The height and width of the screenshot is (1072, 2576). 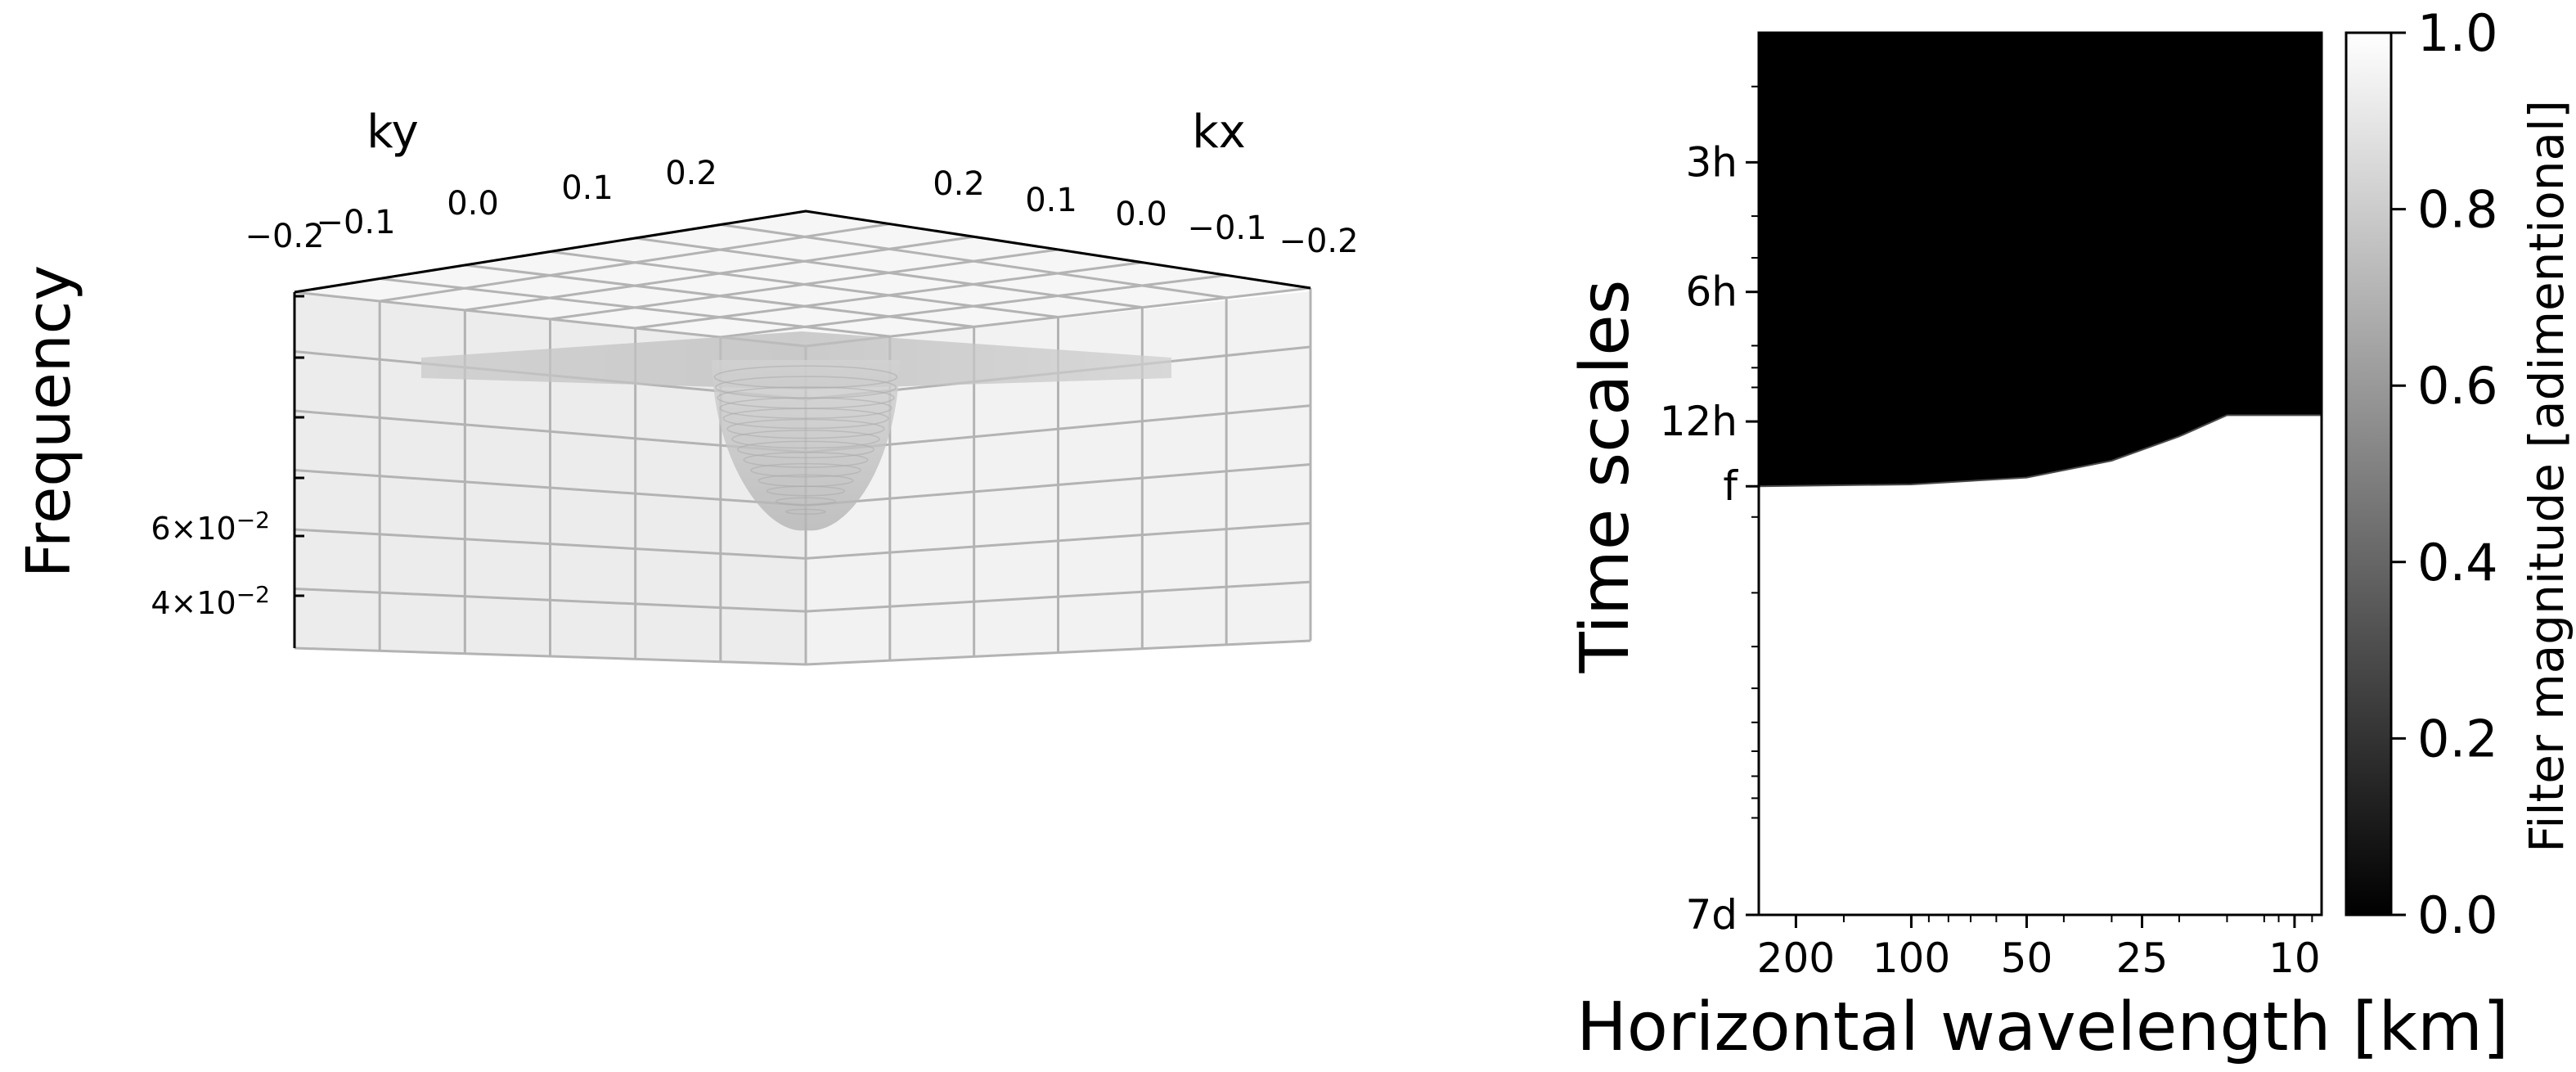 What do you see at coordinates (392, 132) in the screenshot?
I see `ky-axis-label: ky` at bounding box center [392, 132].